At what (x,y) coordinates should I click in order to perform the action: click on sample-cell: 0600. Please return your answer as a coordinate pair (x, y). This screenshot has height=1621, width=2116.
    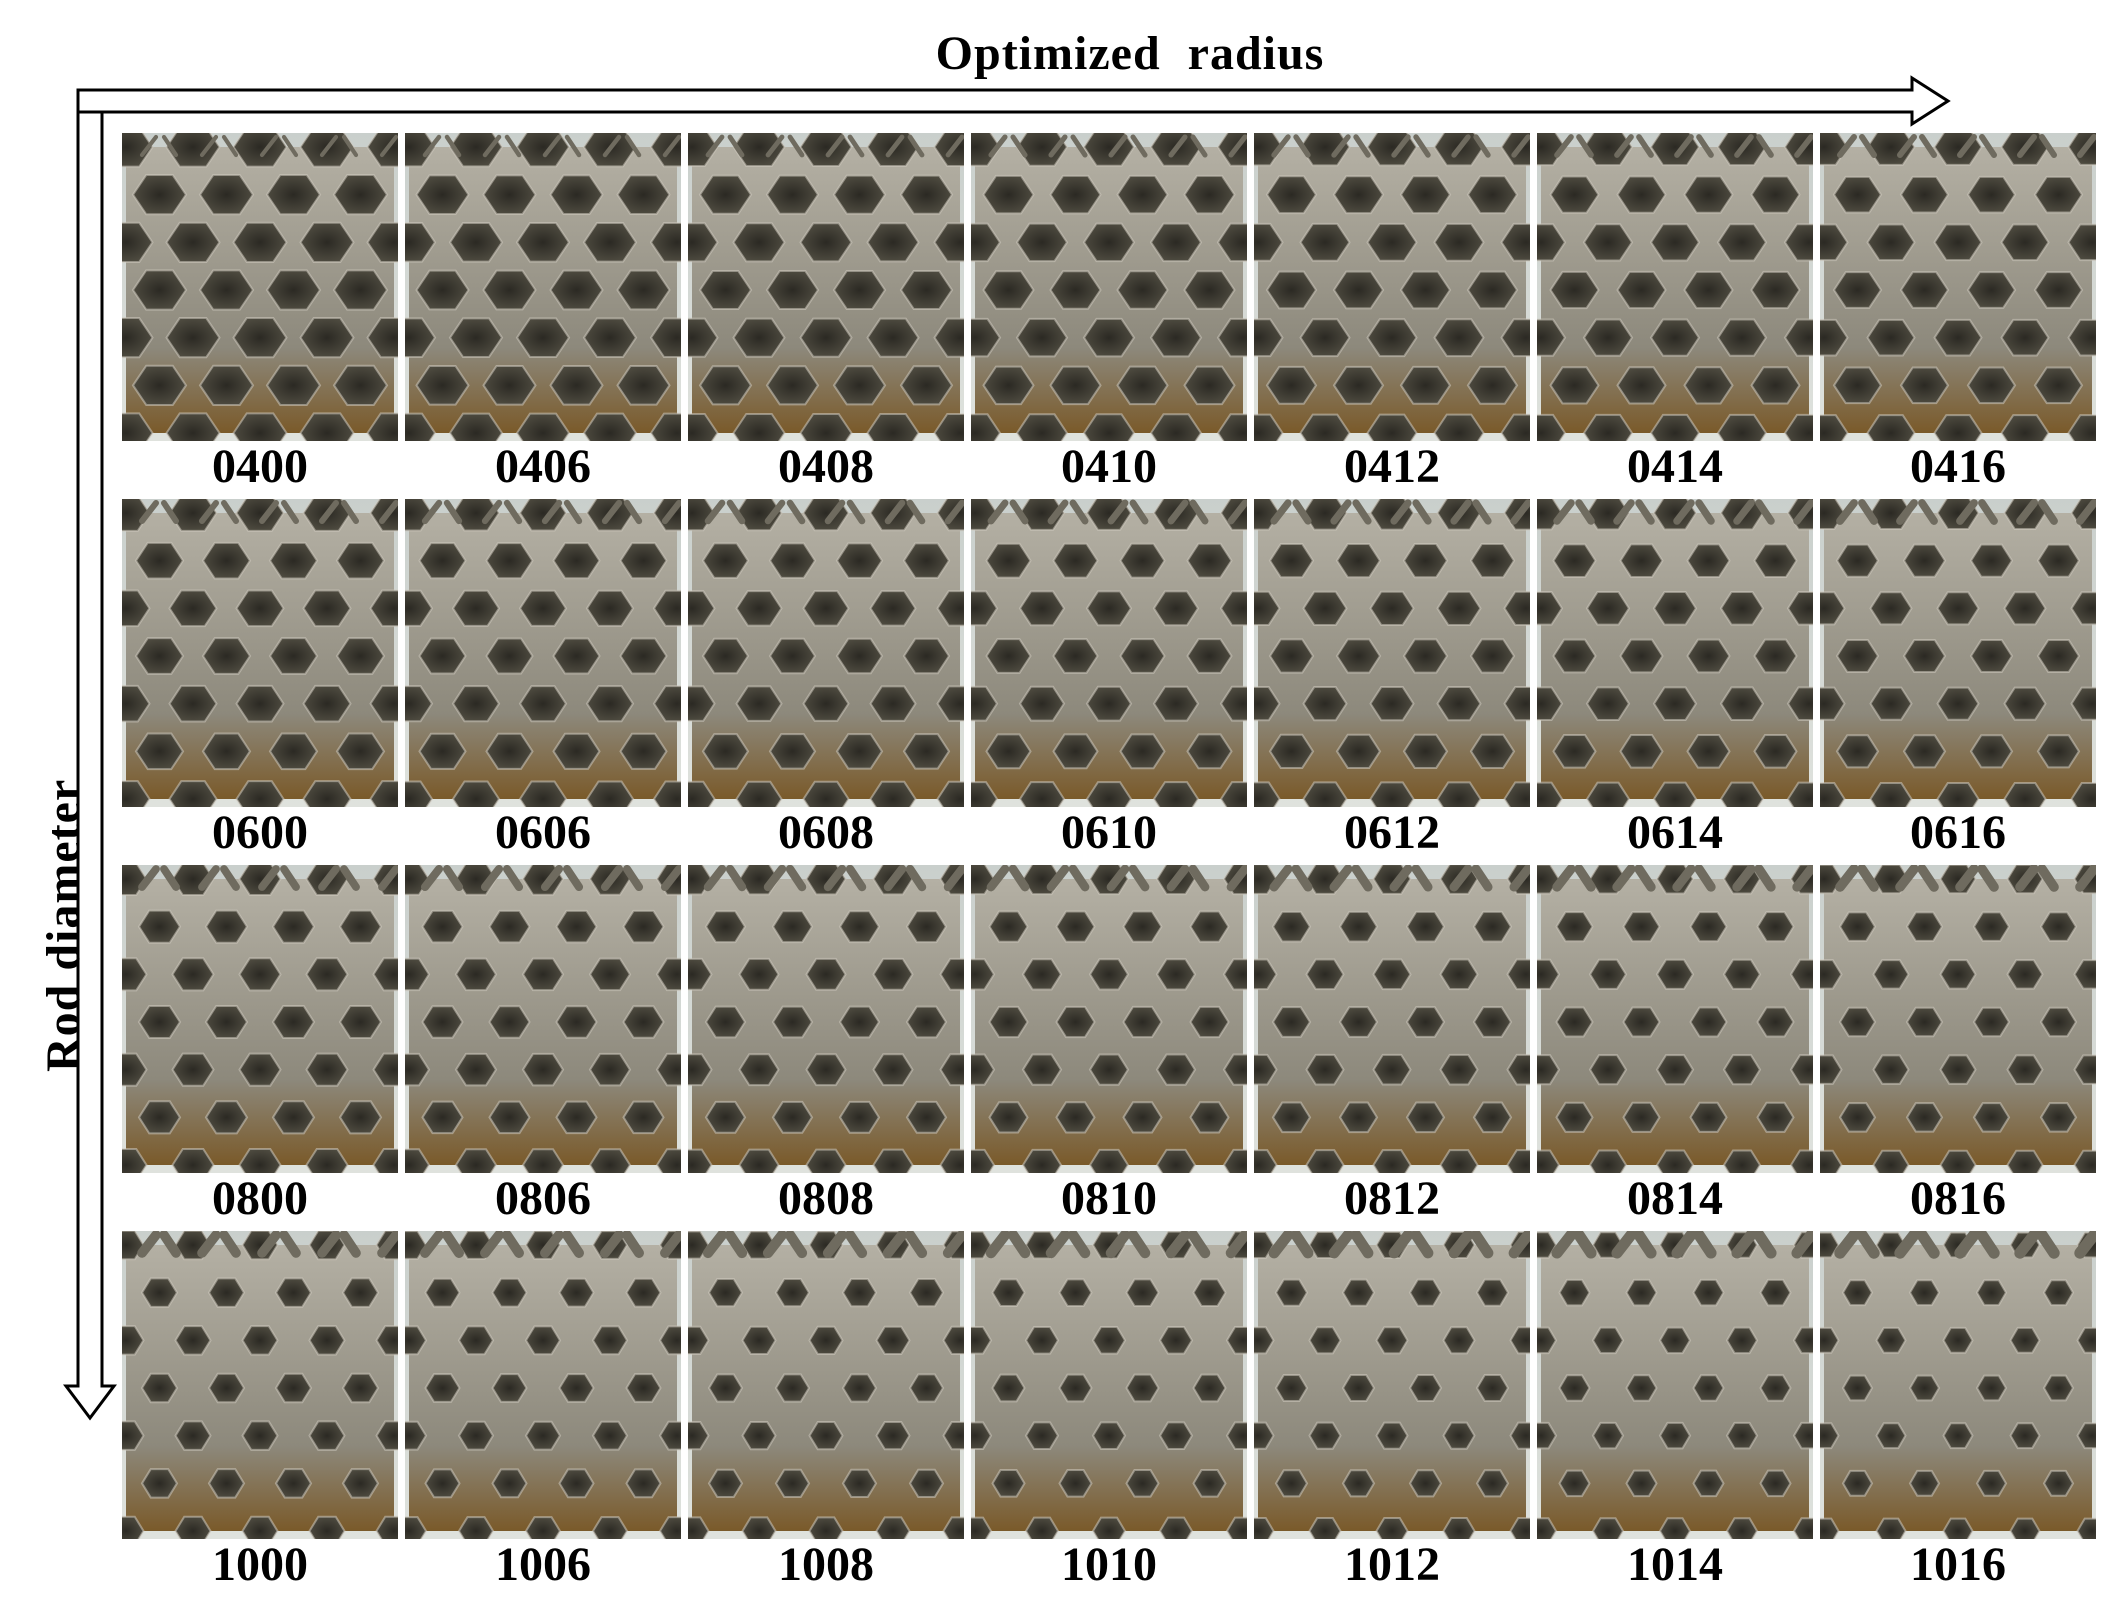
    Looking at the image, I should click on (260, 683).